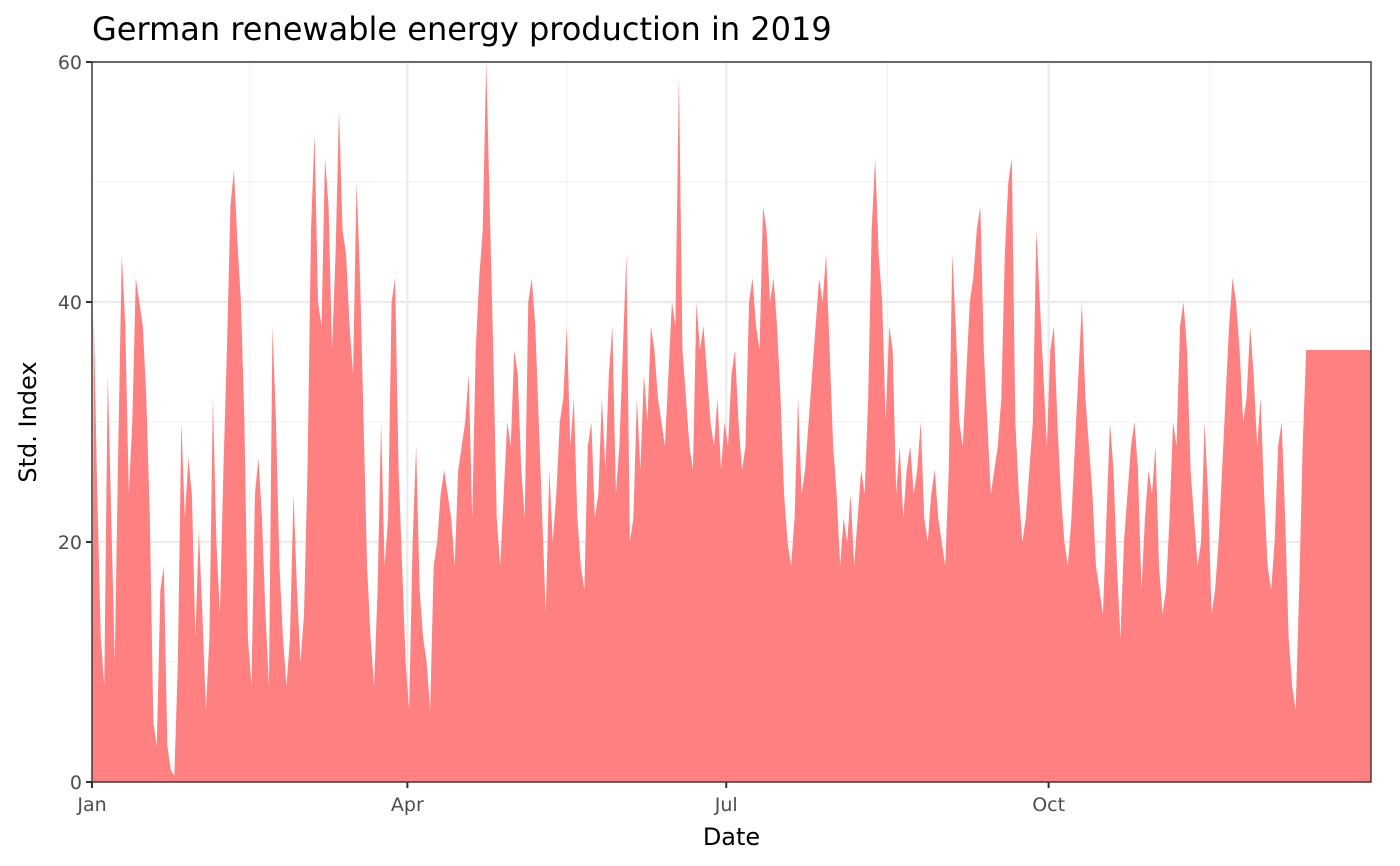 This screenshot has height=866, width=1400. I want to click on x-tick-label: Jul, so click(726, 805).